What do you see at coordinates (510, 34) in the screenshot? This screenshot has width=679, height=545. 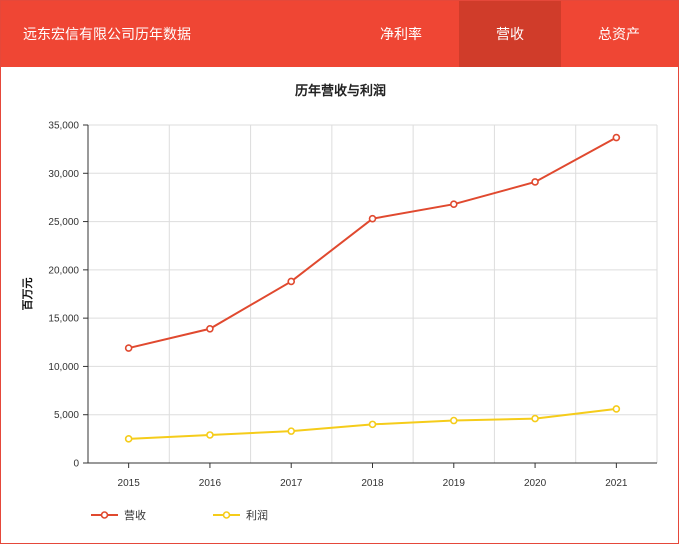 I see `tab-revenue: 营收` at bounding box center [510, 34].